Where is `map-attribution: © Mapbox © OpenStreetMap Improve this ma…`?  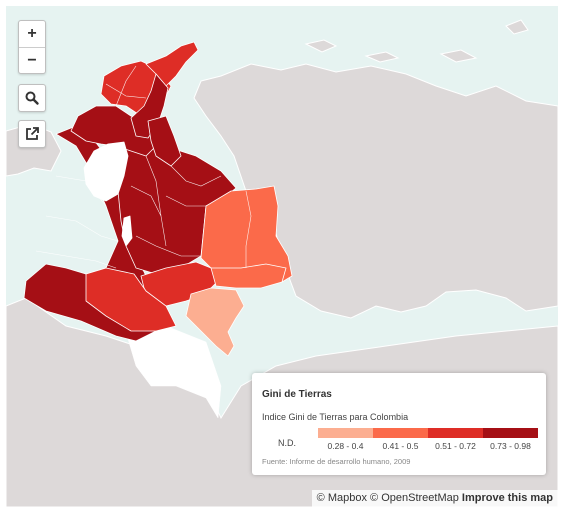 map-attribution: © Mapbox © OpenStreetMap Improve this ma… is located at coordinates (434, 498).